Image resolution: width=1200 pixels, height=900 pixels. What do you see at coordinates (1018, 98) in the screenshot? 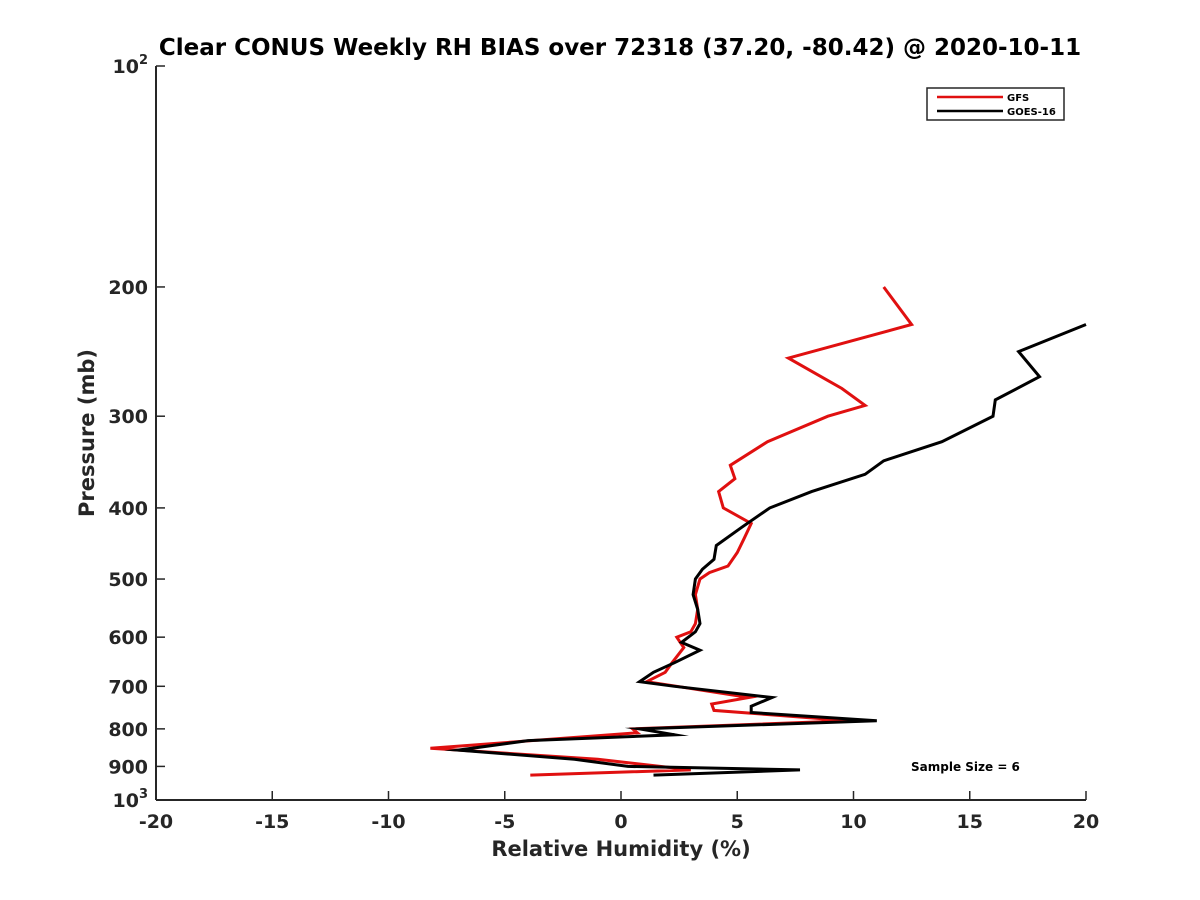
I see `legend-label-gfs: GFS` at bounding box center [1018, 98].